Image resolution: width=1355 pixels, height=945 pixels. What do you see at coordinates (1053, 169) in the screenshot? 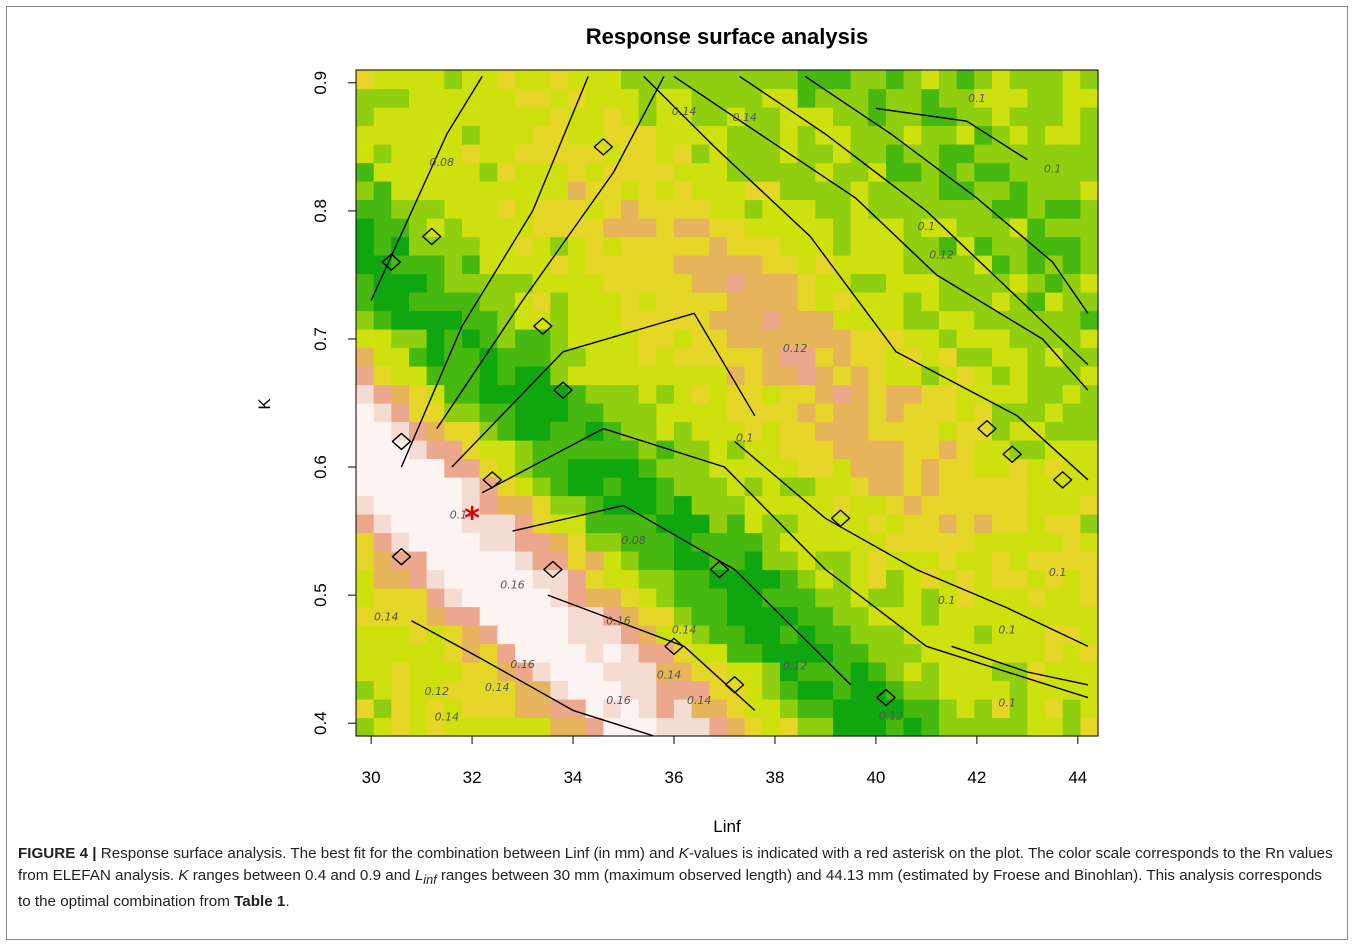
I see `contour-label: 0.1` at bounding box center [1053, 169].